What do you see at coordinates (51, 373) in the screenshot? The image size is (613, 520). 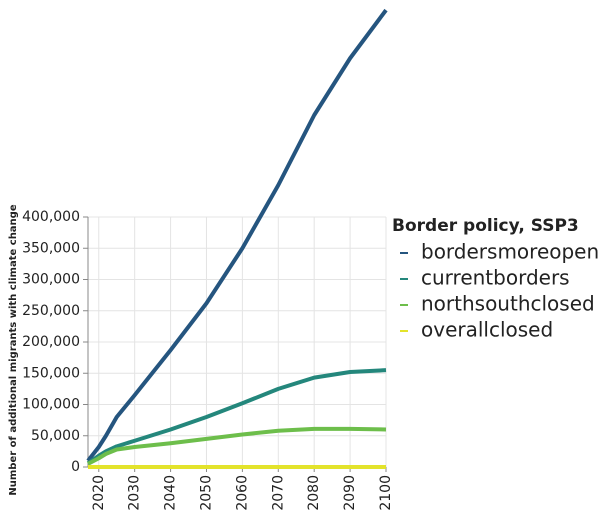 I see `y-tick-label: 150,000` at bounding box center [51, 373].